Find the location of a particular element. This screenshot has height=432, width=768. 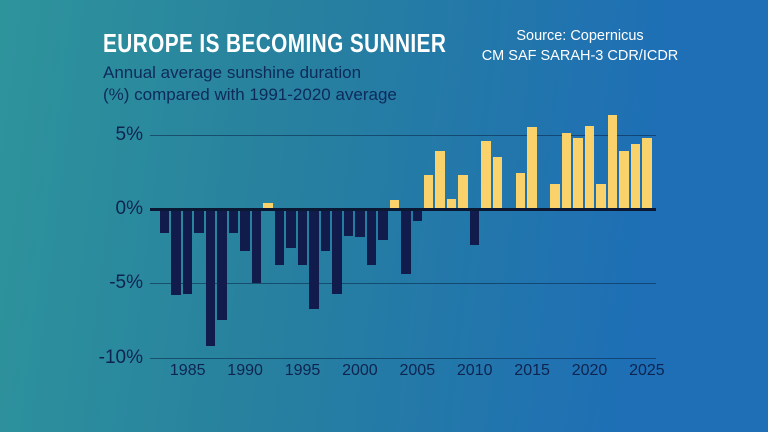

bar-1998 is located at coordinates (337, 251).